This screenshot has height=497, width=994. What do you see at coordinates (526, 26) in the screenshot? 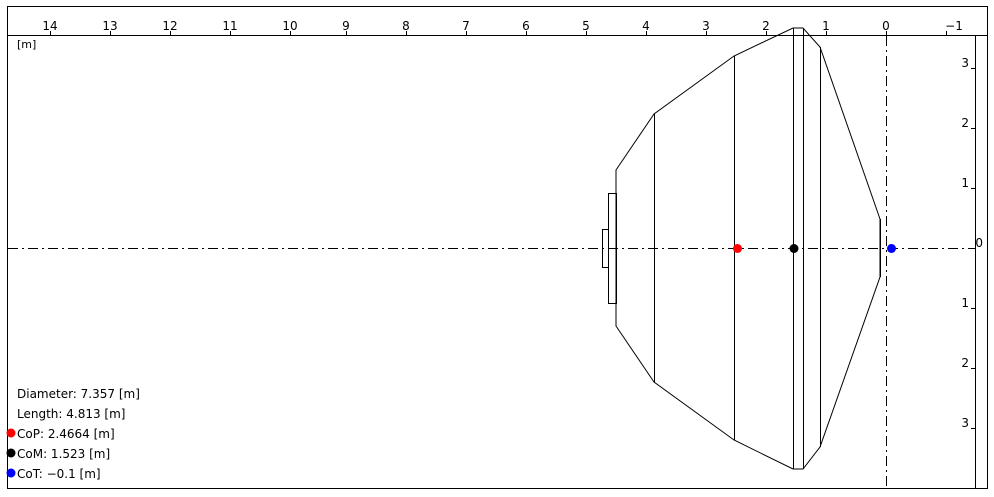
I see `x-tick-label: 6` at bounding box center [526, 26].